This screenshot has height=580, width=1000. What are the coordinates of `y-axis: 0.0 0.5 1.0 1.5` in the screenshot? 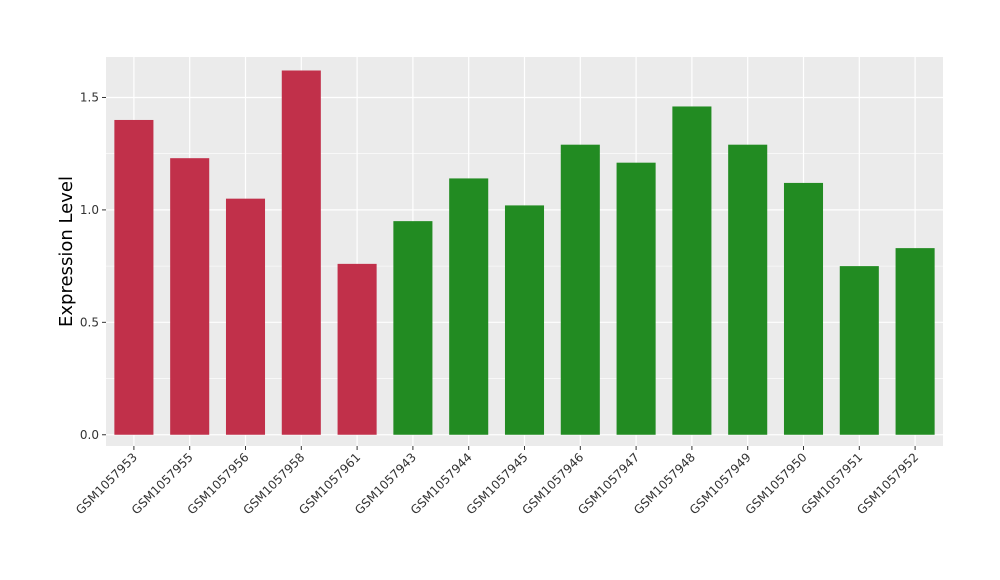 It's located at (93, 266).